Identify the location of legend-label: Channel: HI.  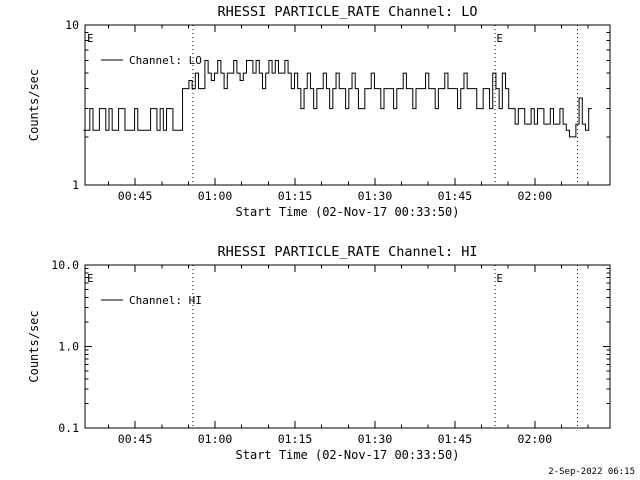
(165, 300).